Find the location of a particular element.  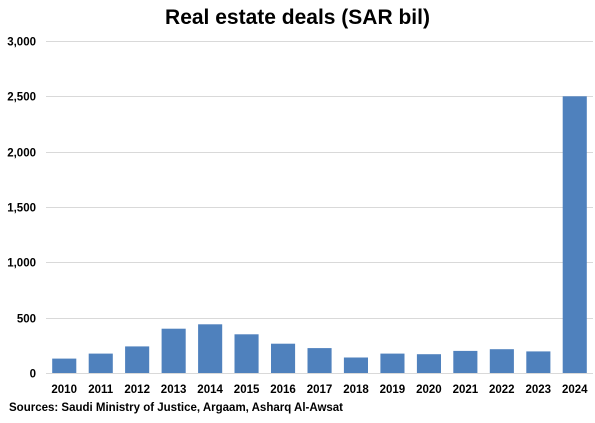

x-tick-label-2011: 2011 is located at coordinates (101, 390).